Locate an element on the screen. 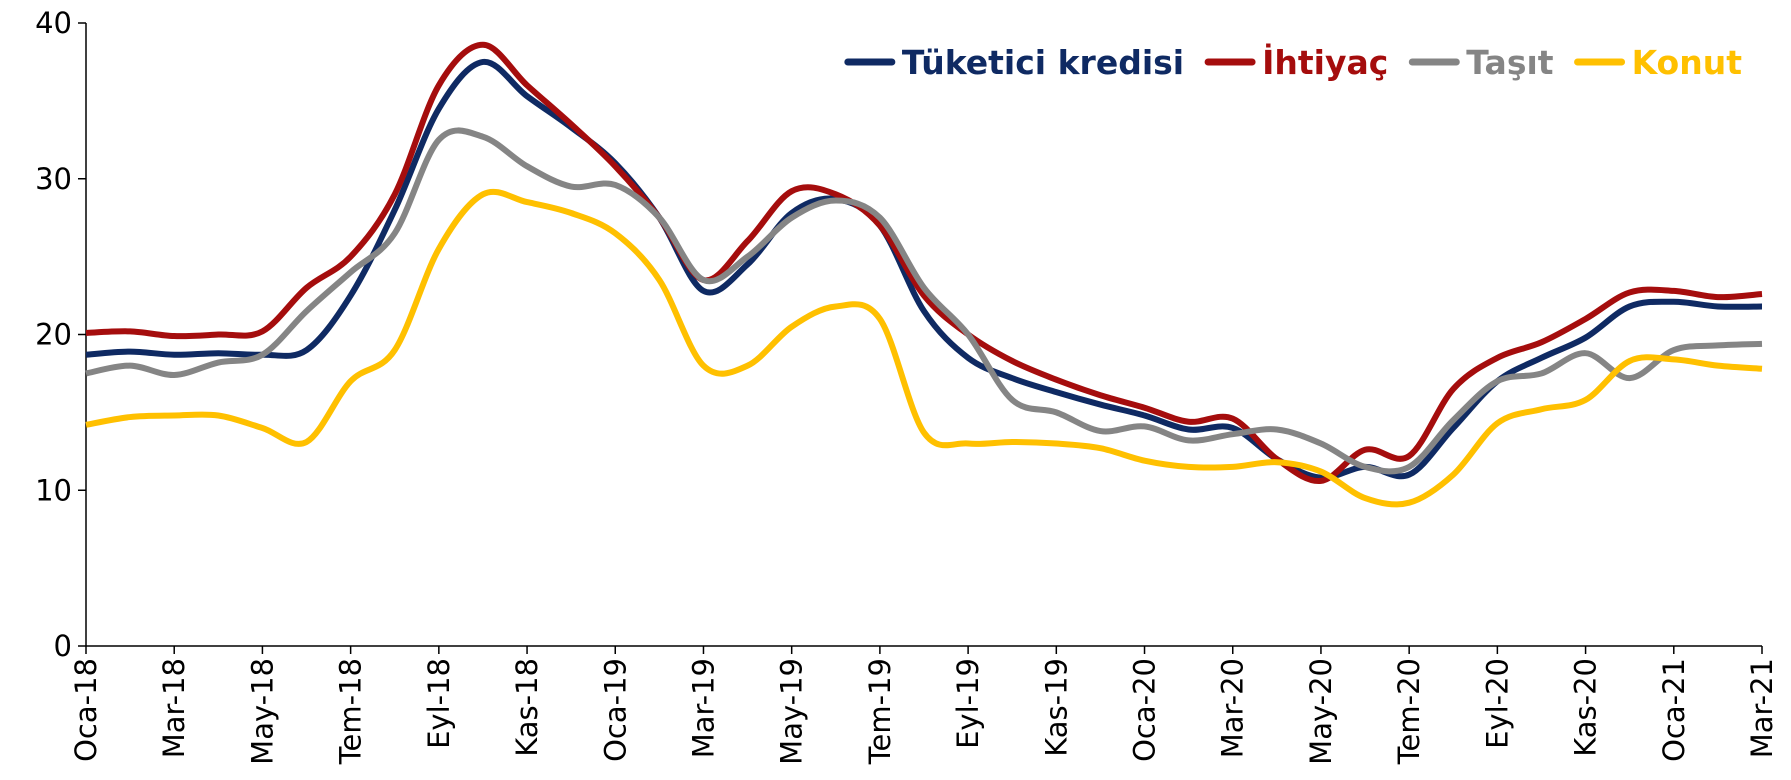 This screenshot has height=780, width=1791. x-tick-label: Oca-20 is located at coordinates (1145, 710).